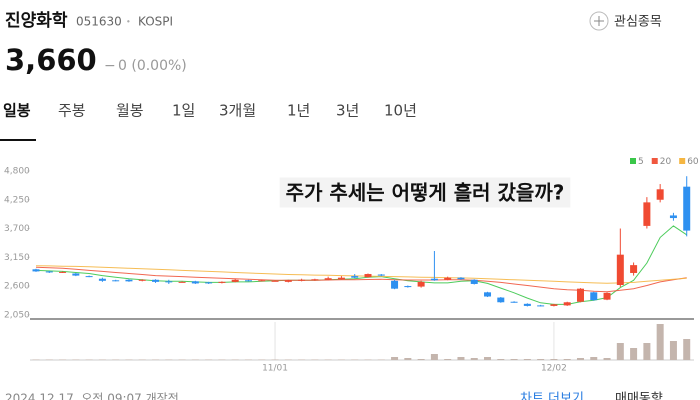 The height and width of the screenshot is (400, 700). I want to click on plus-icon, so click(599, 21).